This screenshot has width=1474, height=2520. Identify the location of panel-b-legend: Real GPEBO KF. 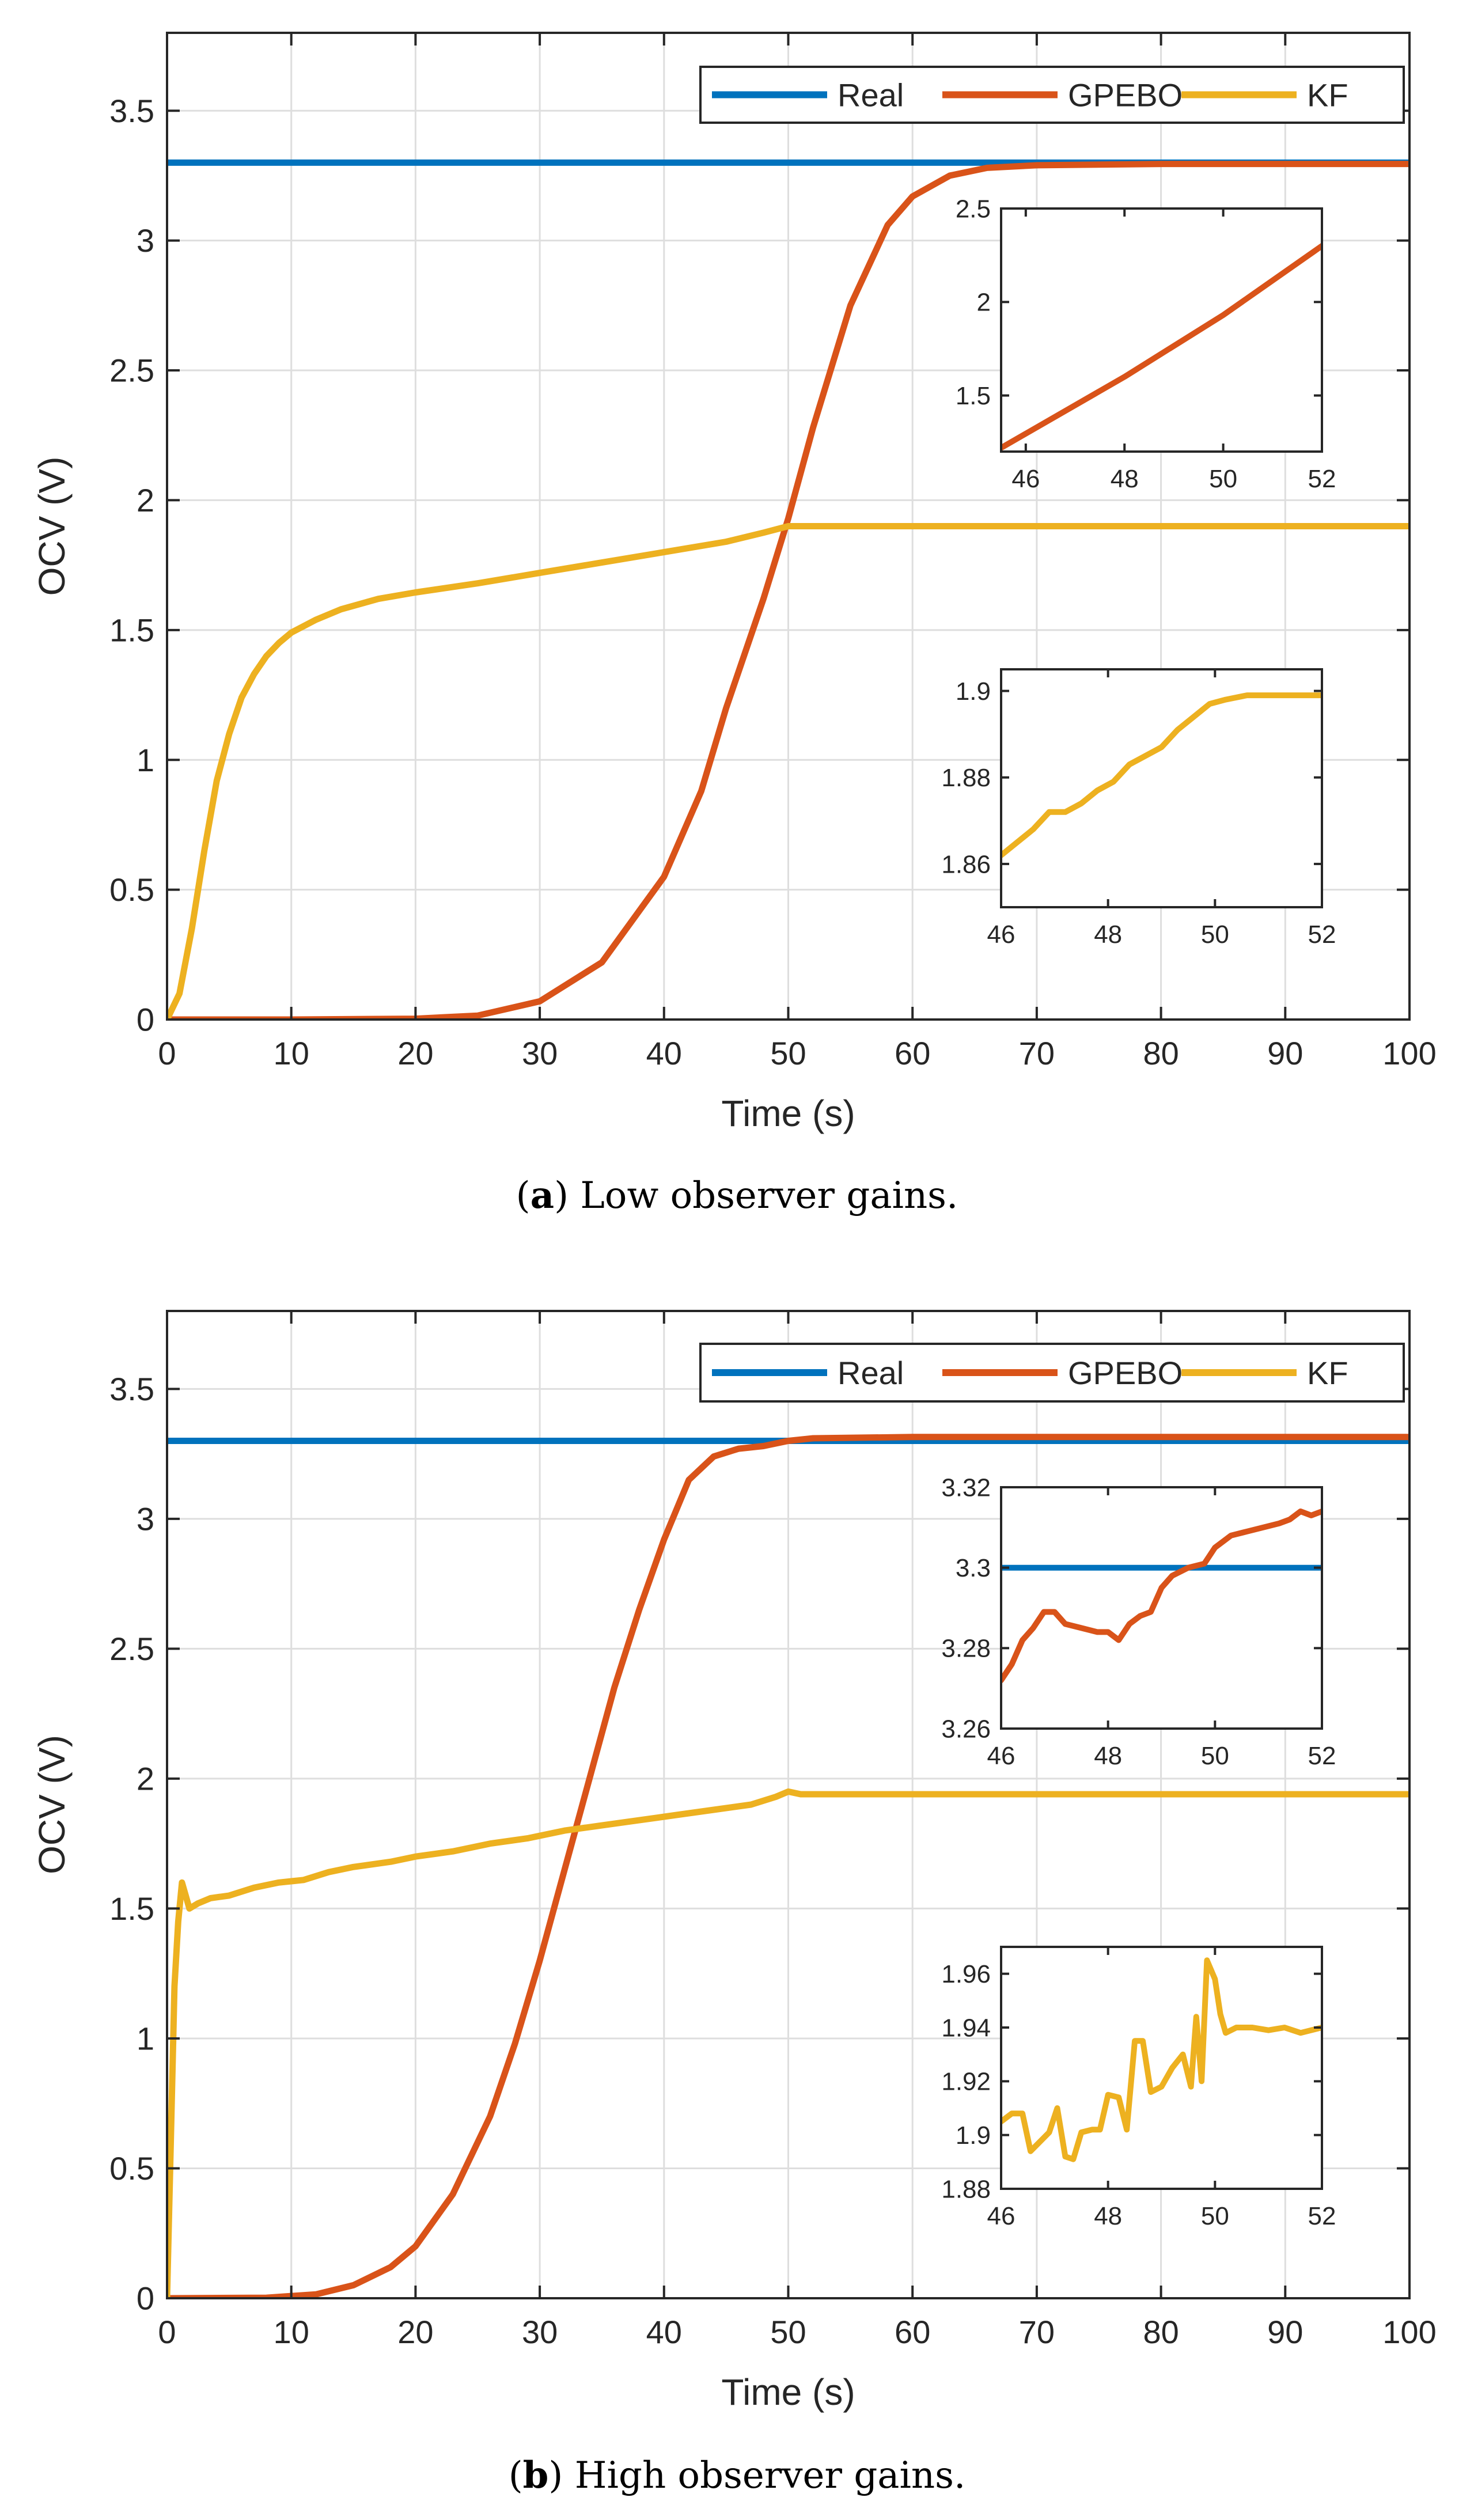
(1052, 1373).